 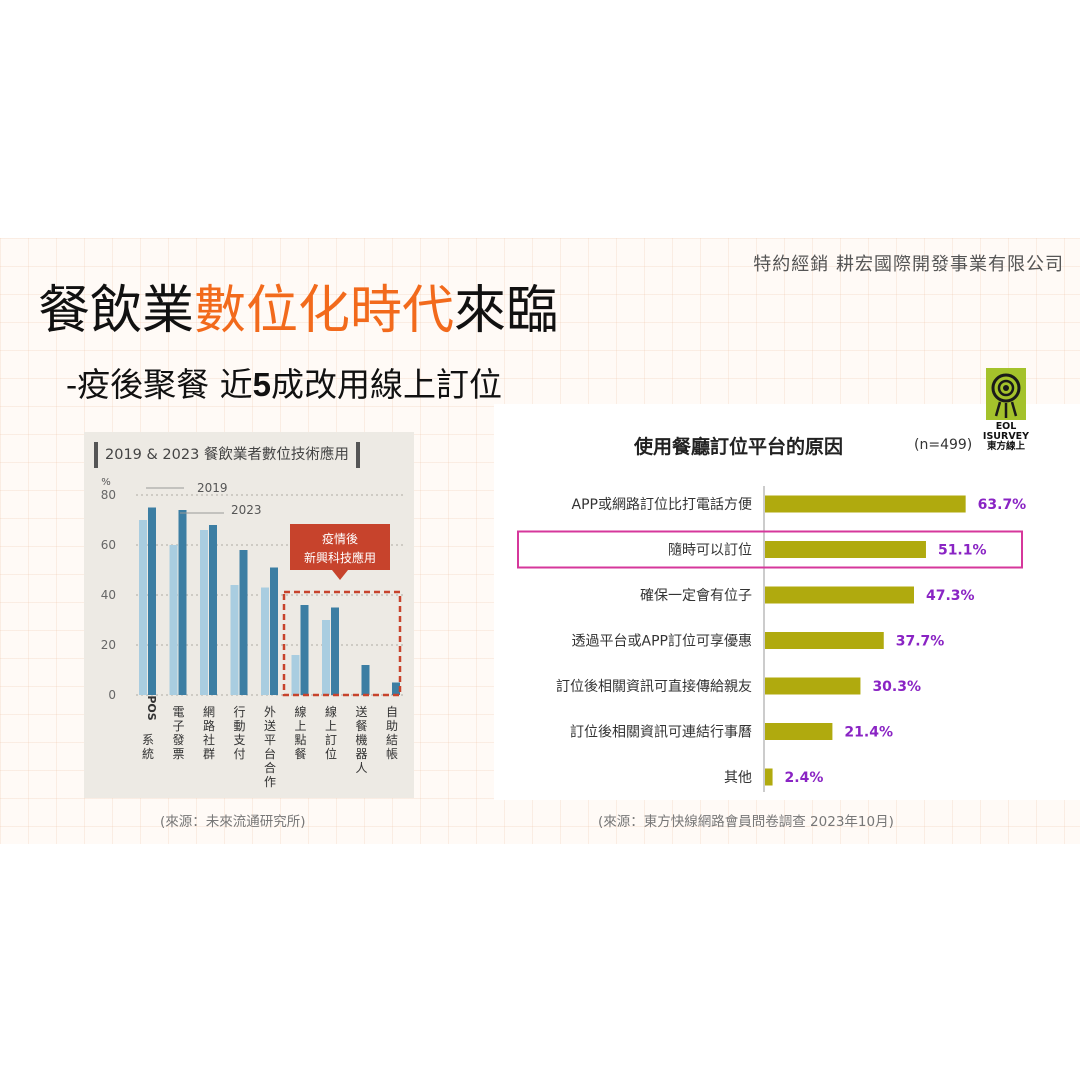 What do you see at coordinates (662, 641) in the screenshot?
I see `category-label: 透過平台或APP訂位可享優惠` at bounding box center [662, 641].